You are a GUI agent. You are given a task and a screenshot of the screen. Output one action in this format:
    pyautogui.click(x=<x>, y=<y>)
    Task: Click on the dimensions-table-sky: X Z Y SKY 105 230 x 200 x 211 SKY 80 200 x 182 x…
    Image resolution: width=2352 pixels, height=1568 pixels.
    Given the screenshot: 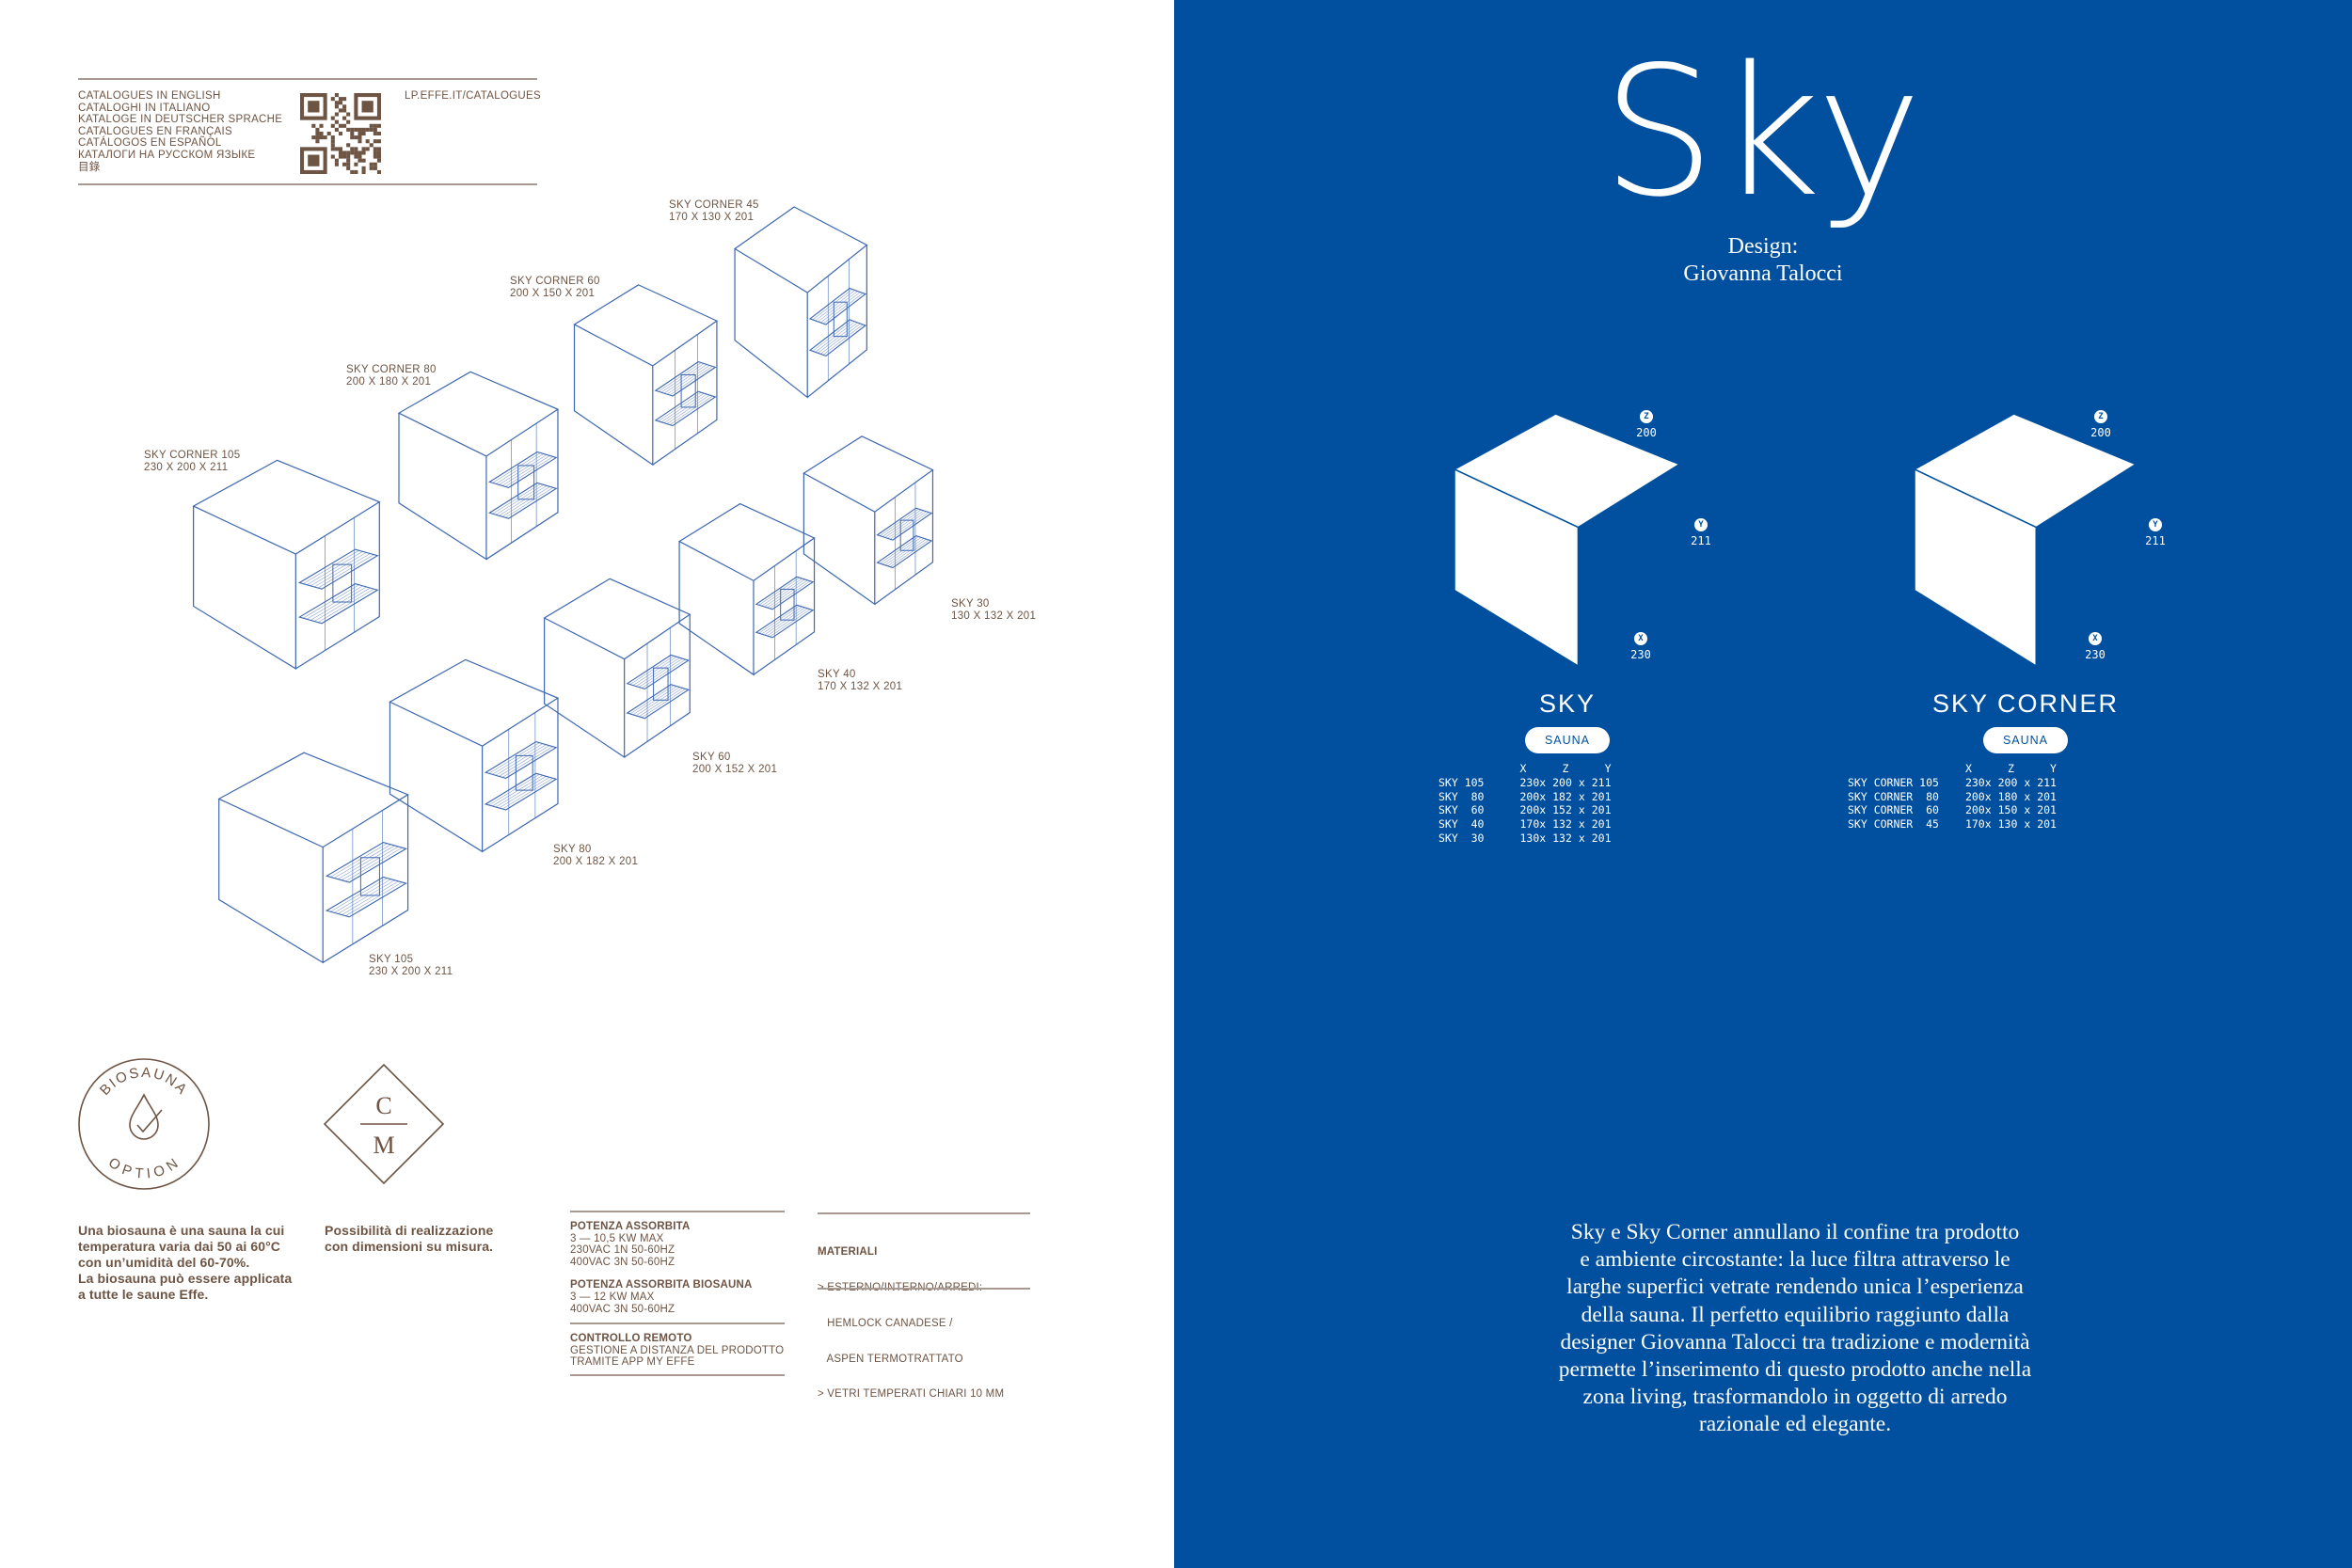 What is the action you would take?
    pyautogui.click(x=1525, y=803)
    